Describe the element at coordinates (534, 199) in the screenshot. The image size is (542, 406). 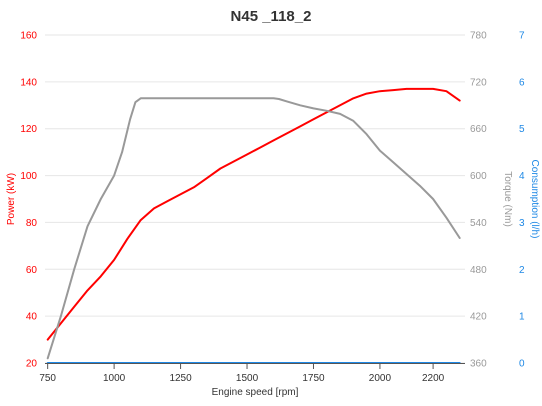
I see `consumption-axis-title: Consumption (l/h)` at that location.